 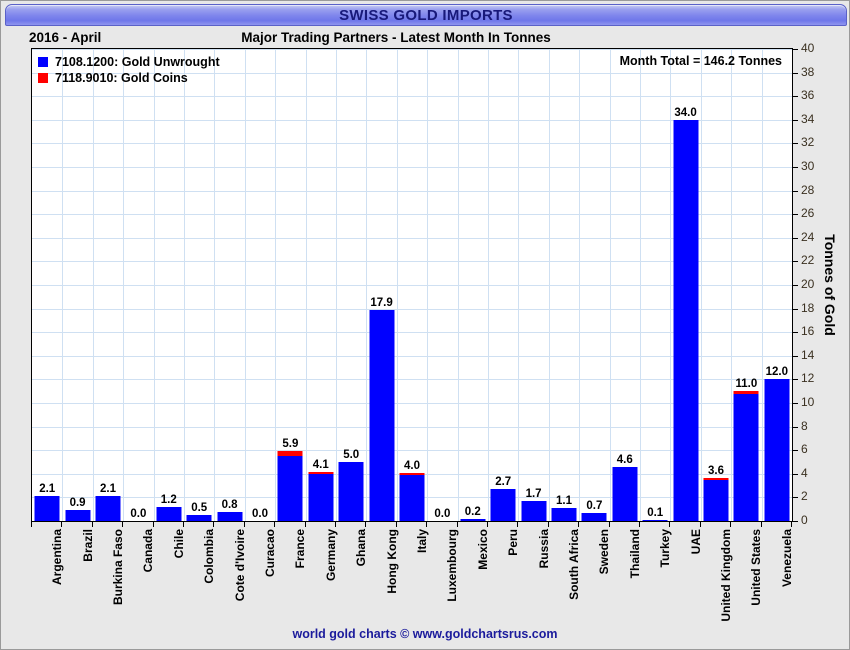 I want to click on bar-slot: 1.2, so click(x=169, y=285).